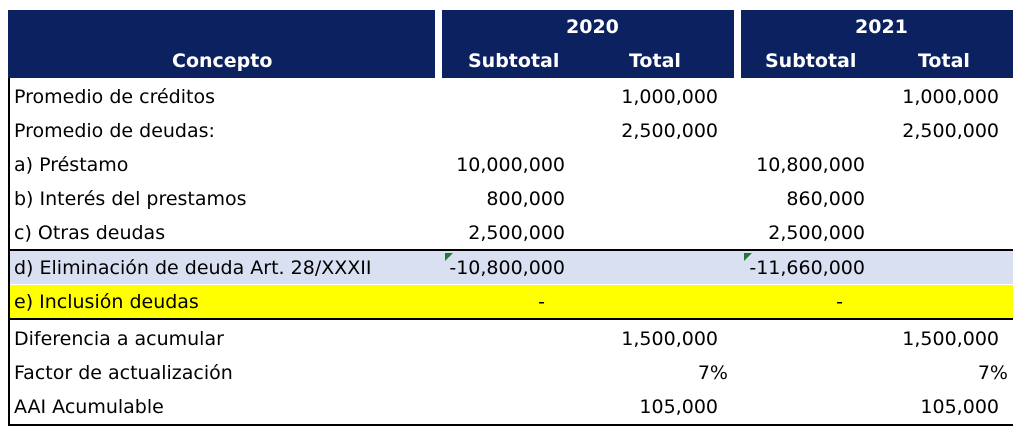  I want to click on table-row: Promedio de créditos 1,000,000 1,000,000, so click(510, 97).